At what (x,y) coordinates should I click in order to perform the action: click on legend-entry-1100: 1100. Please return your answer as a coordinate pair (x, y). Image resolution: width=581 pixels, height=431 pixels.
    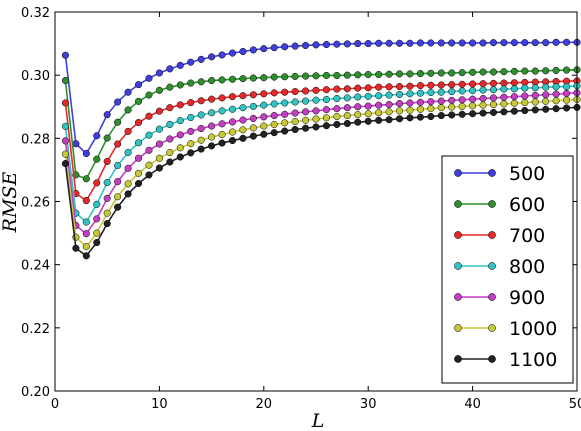
    Looking at the image, I should click on (505, 360).